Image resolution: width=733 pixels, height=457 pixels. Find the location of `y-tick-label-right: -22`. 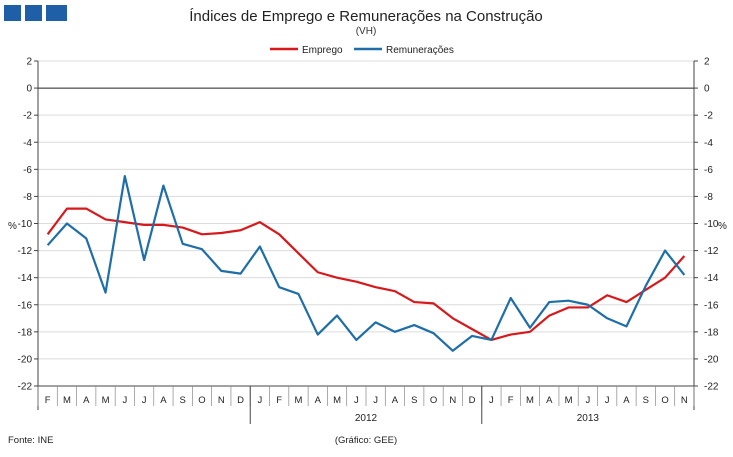

y-tick-label-right: -22 is located at coordinates (711, 387).